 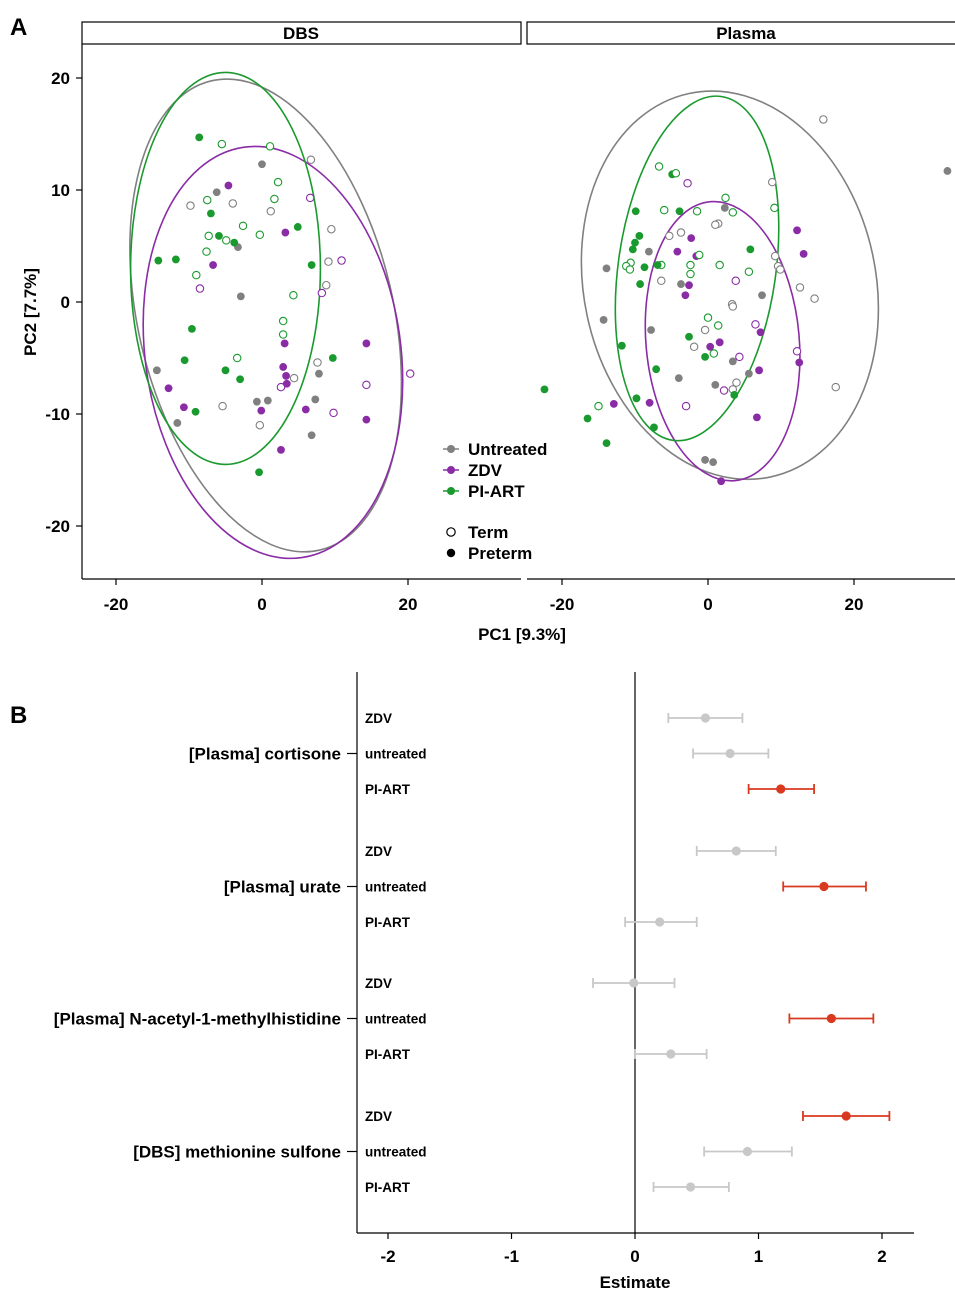 What do you see at coordinates (740, 33) in the screenshot?
I see `facet-strip-plasma` at bounding box center [740, 33].